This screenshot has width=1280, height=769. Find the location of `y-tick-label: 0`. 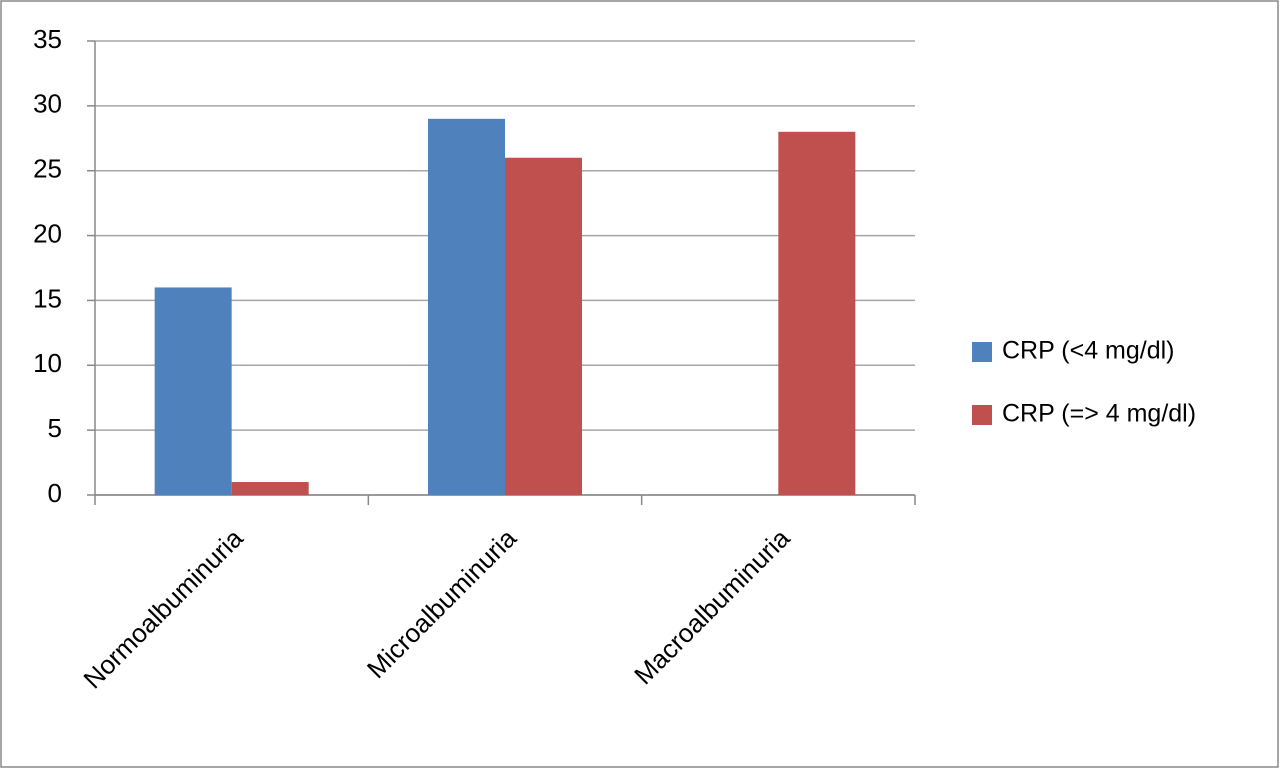

y-tick-label: 0 is located at coordinates (55, 493).